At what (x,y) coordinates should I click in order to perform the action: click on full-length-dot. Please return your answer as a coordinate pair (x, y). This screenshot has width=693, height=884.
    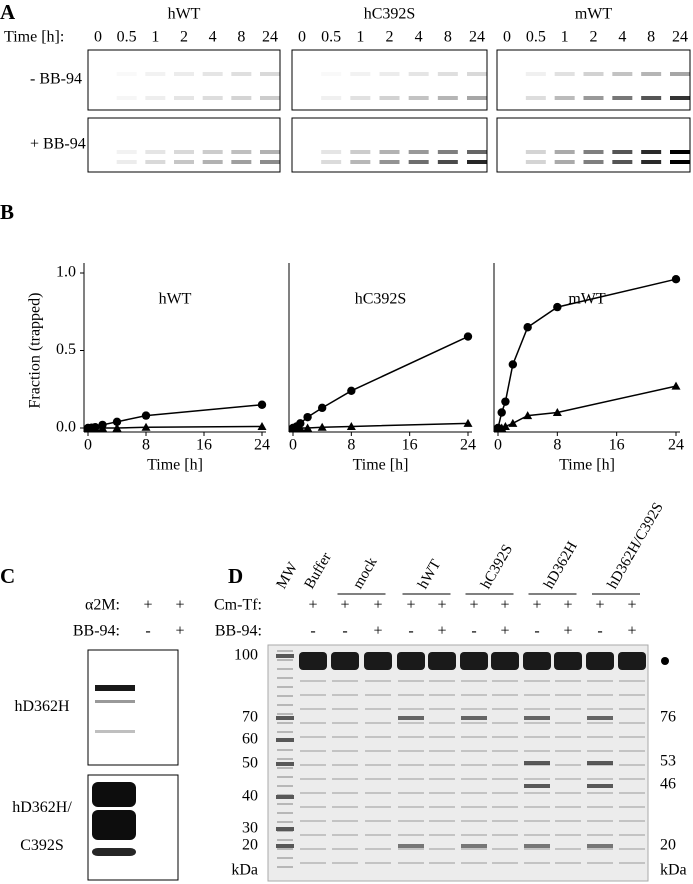
    Looking at the image, I should click on (665, 661).